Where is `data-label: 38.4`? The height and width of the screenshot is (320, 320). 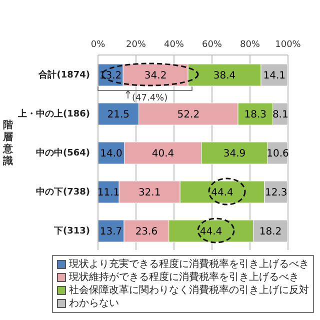 data-label: 38.4 is located at coordinates (224, 76).